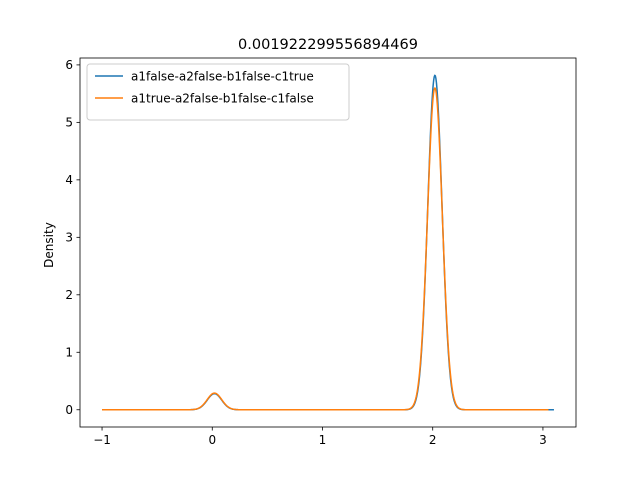  I want to click on x-tick-label: 0, so click(212, 440).